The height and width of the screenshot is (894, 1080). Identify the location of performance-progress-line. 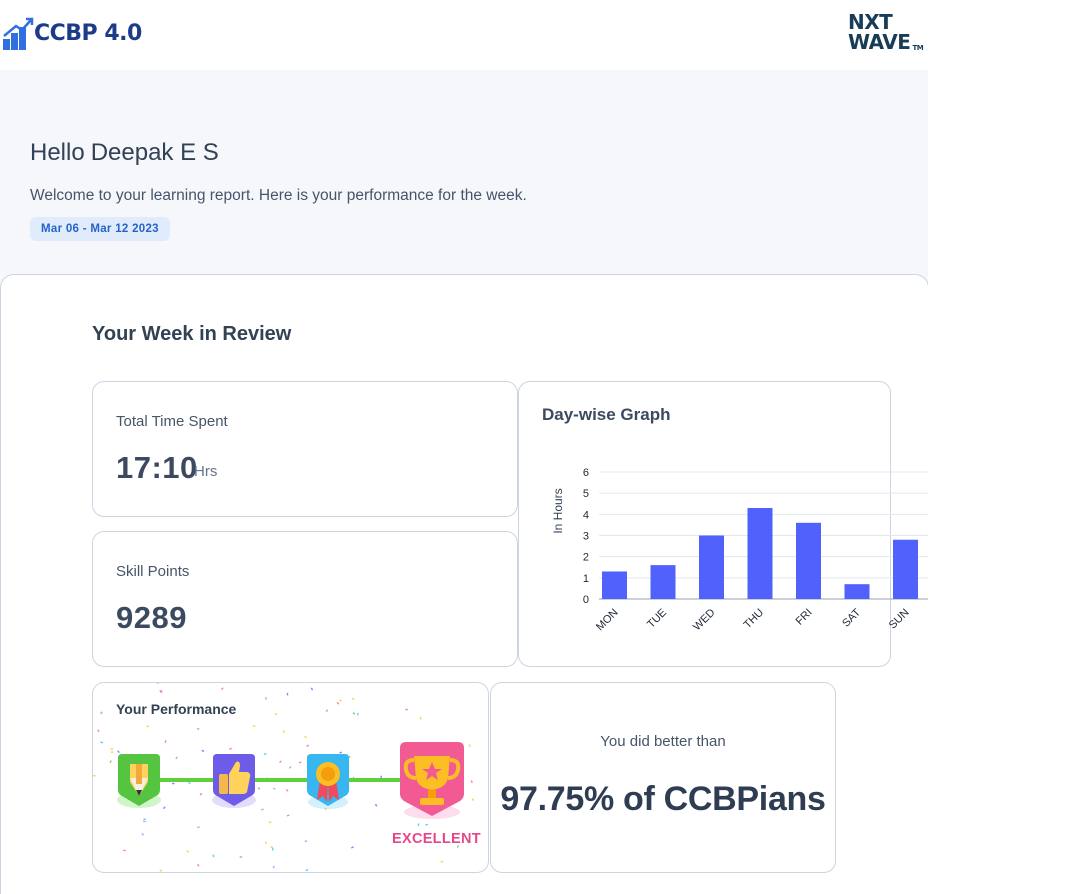
(280, 780).